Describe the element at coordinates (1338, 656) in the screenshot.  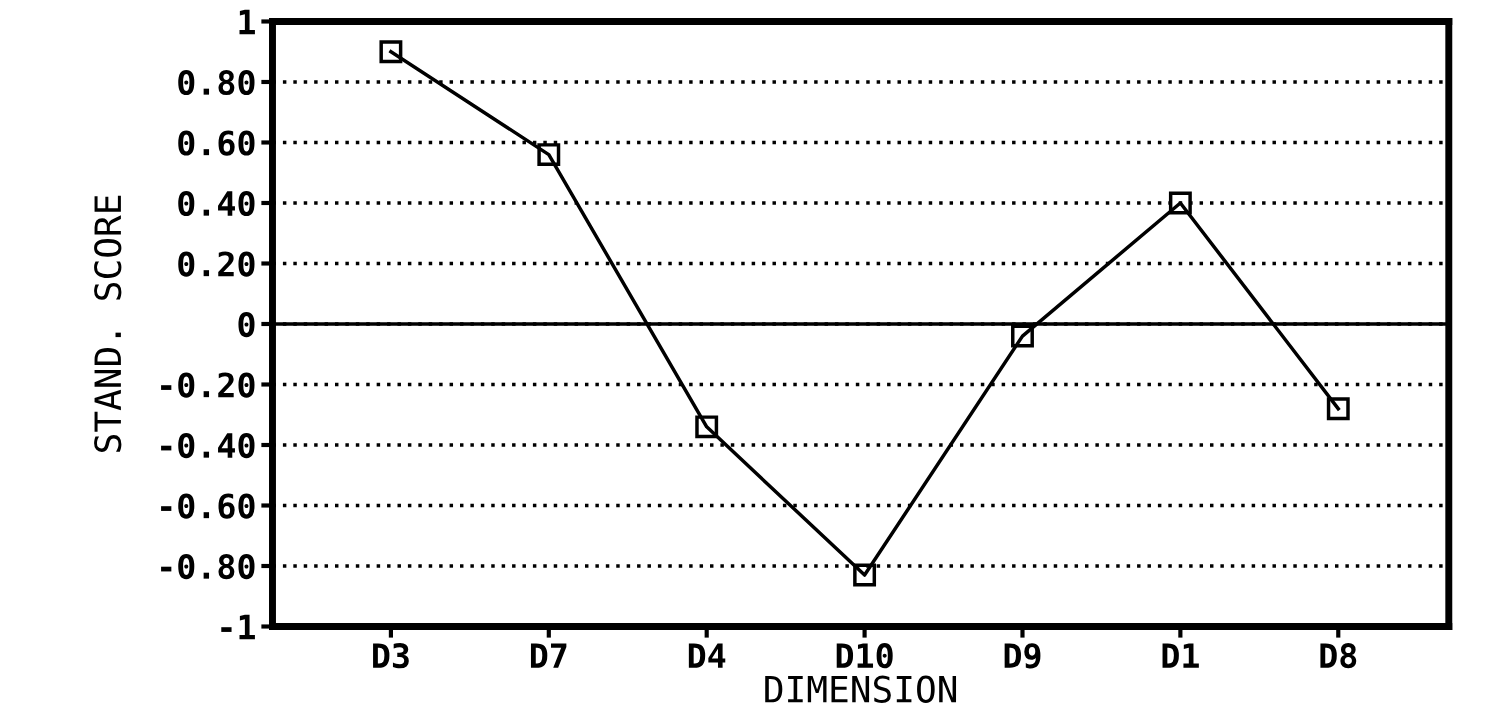
I see `x-tick-label: D8` at that location.